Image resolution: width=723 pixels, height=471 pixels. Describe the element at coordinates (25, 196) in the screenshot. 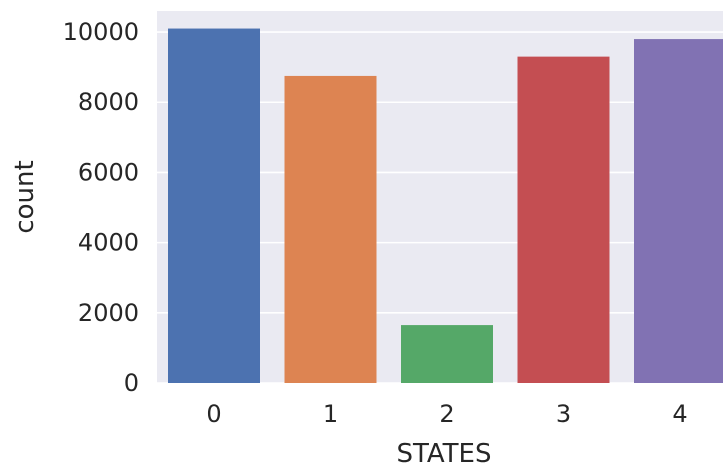

I see `y-axis-label: count` at that location.